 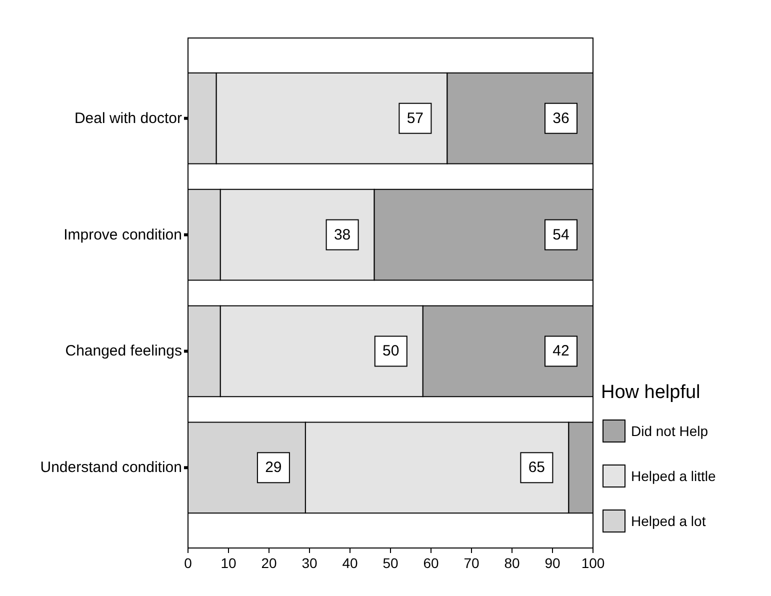 I want to click on data-label: 54, so click(x=561, y=235).